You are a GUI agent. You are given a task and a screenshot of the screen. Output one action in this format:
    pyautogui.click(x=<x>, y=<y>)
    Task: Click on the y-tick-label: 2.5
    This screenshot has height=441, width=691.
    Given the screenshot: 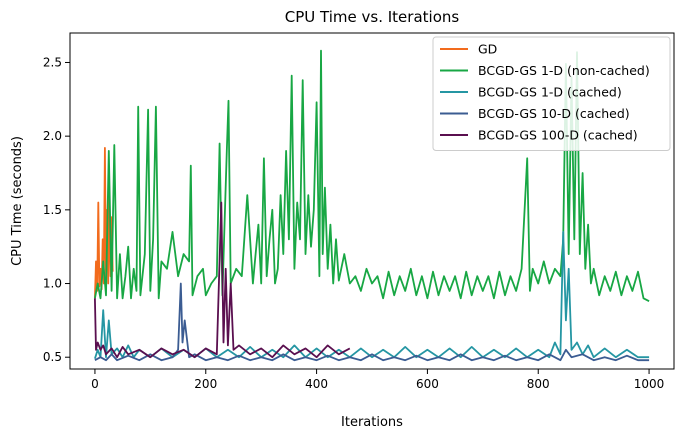 What is the action you would take?
    pyautogui.click(x=52, y=62)
    